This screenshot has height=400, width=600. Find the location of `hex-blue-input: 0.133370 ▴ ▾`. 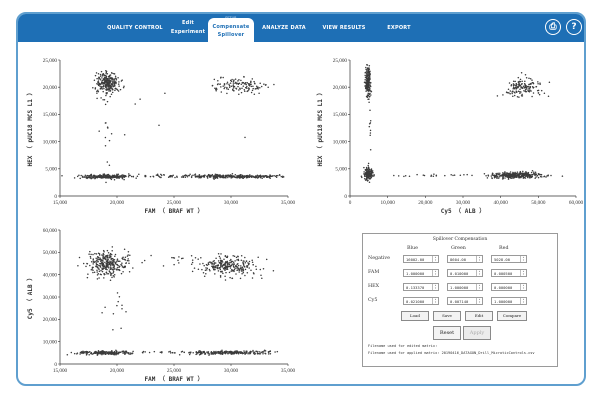

hex-blue-input: 0.133370 ▴ ▾ is located at coordinates (421, 287).